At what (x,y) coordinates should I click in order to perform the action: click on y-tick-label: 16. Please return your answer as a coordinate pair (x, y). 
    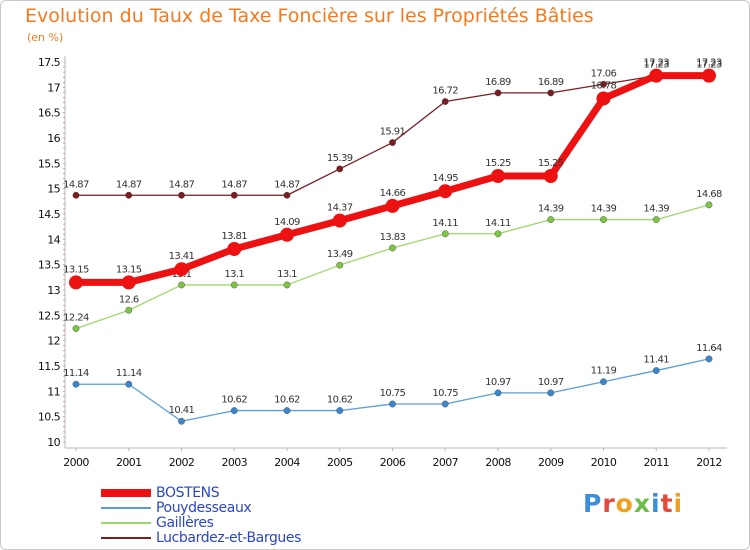
    Looking at the image, I should click on (53, 138).